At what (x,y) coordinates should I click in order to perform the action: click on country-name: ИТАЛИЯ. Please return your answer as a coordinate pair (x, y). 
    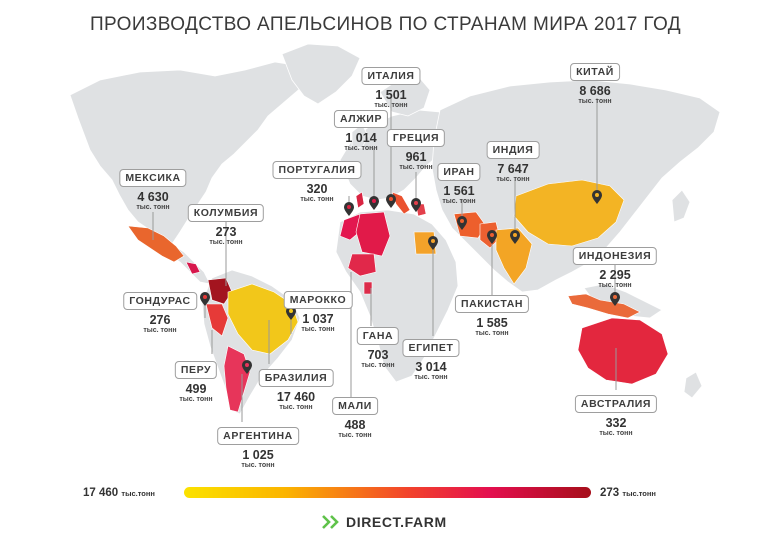
    Looking at the image, I should click on (391, 76).